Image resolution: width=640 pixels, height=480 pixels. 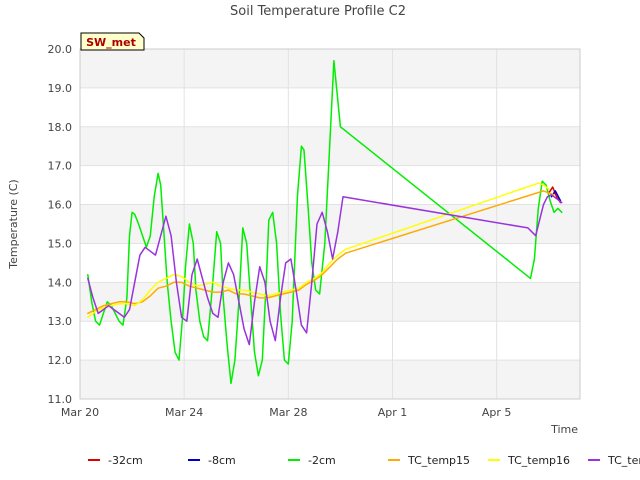 I want to click on station-badge: SW_met, so click(x=112, y=41).